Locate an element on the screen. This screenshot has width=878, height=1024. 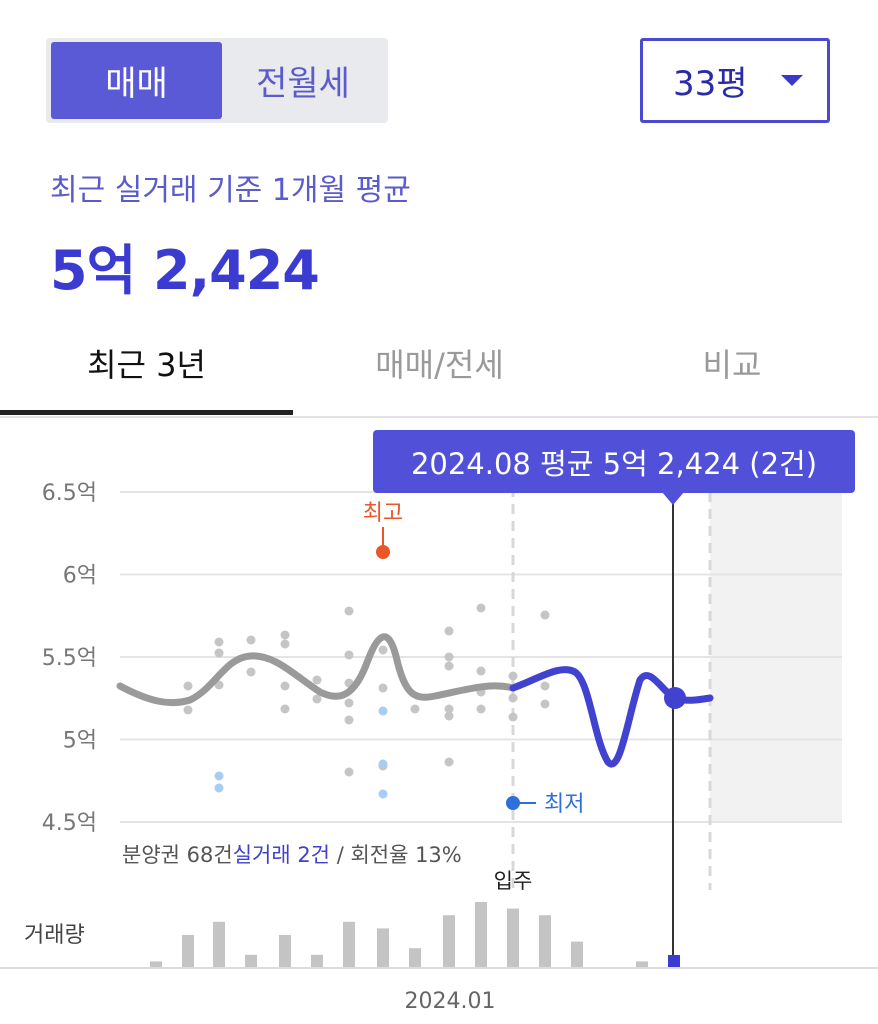
y-tick-label: 4.5억 is located at coordinates (69, 823).